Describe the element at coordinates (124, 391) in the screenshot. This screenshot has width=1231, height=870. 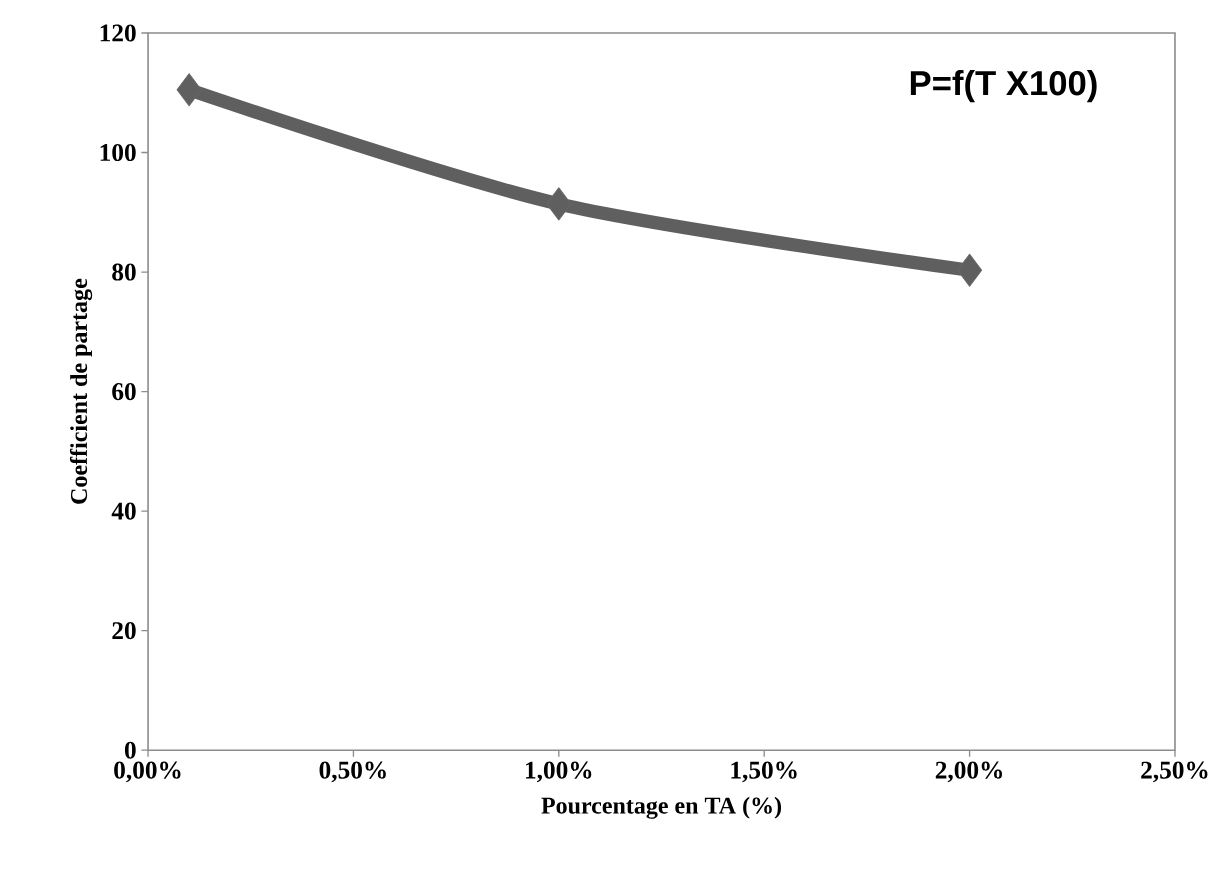
I see `y-tick-label: 60` at that location.